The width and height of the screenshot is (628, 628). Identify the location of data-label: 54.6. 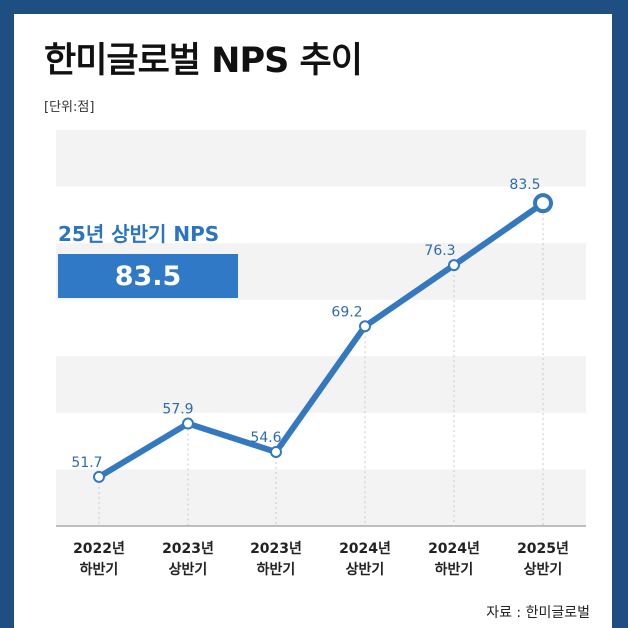
(265, 438).